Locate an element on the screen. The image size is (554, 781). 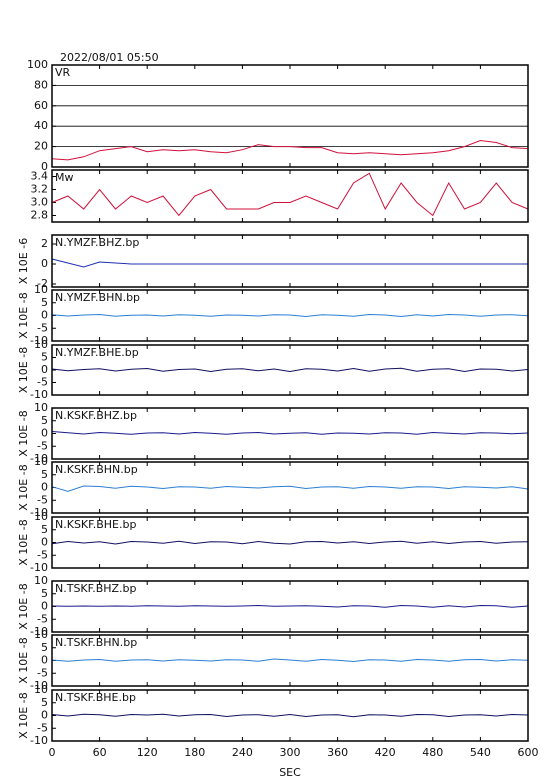
panel-label: N.KSKF.BHN.bp is located at coordinates (96, 469).